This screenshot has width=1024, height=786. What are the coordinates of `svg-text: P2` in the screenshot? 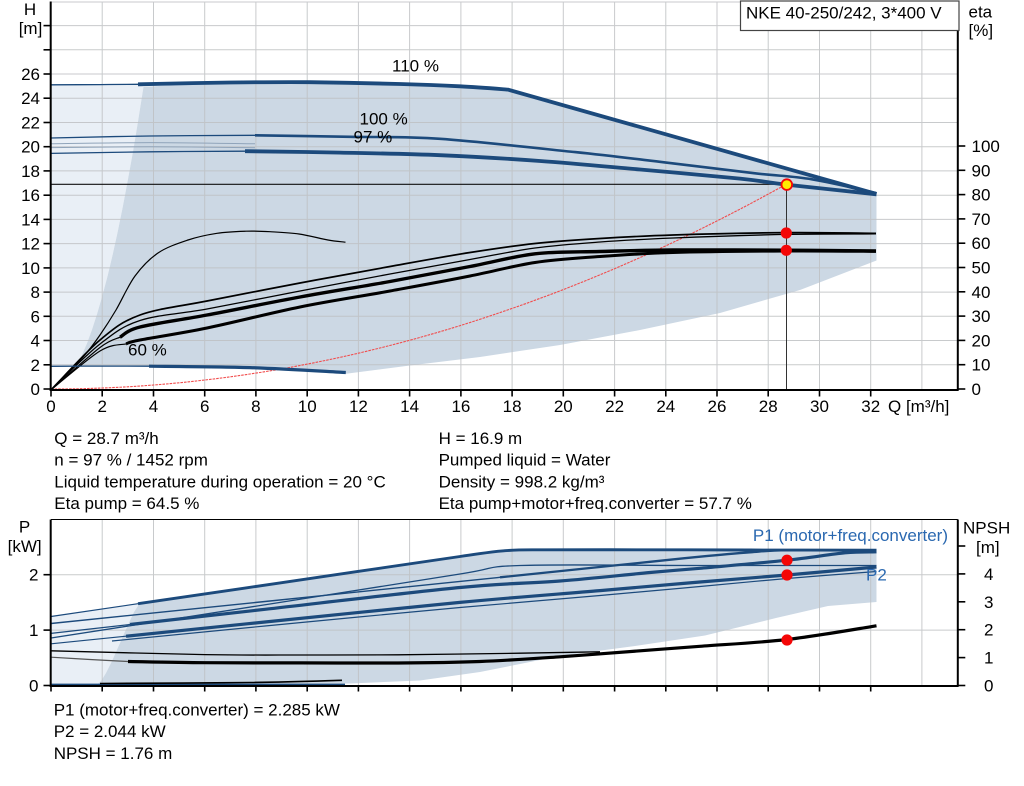 It's located at (876, 575).